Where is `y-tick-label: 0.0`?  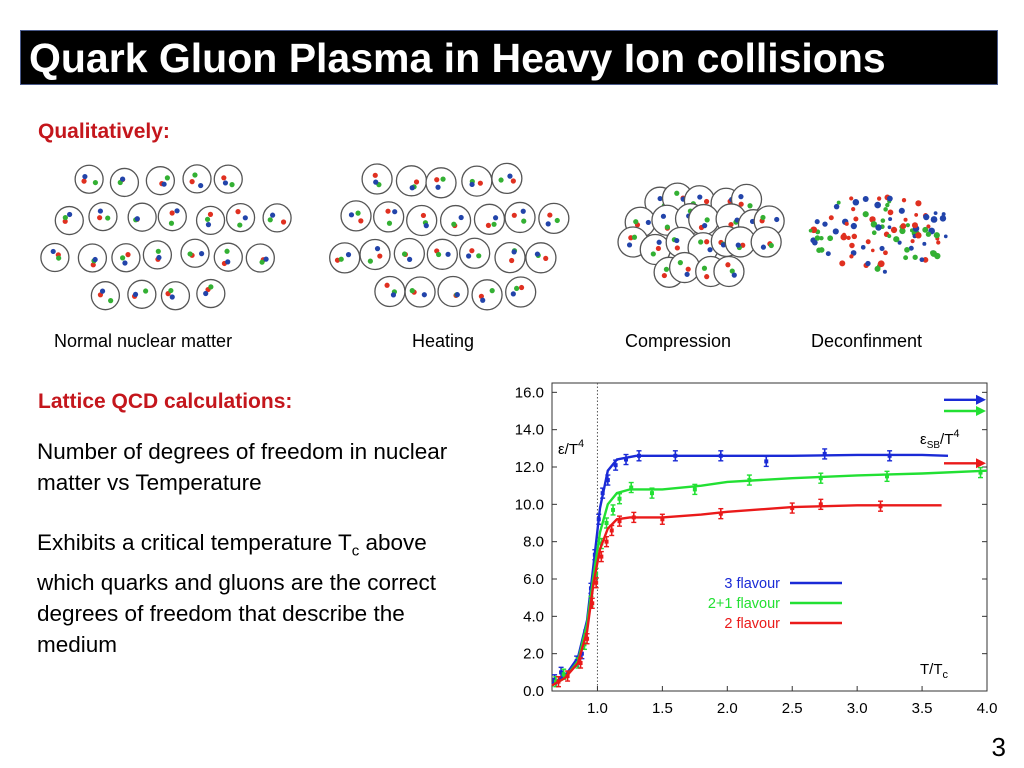 y-tick-label: 0.0 is located at coordinates (533, 691).